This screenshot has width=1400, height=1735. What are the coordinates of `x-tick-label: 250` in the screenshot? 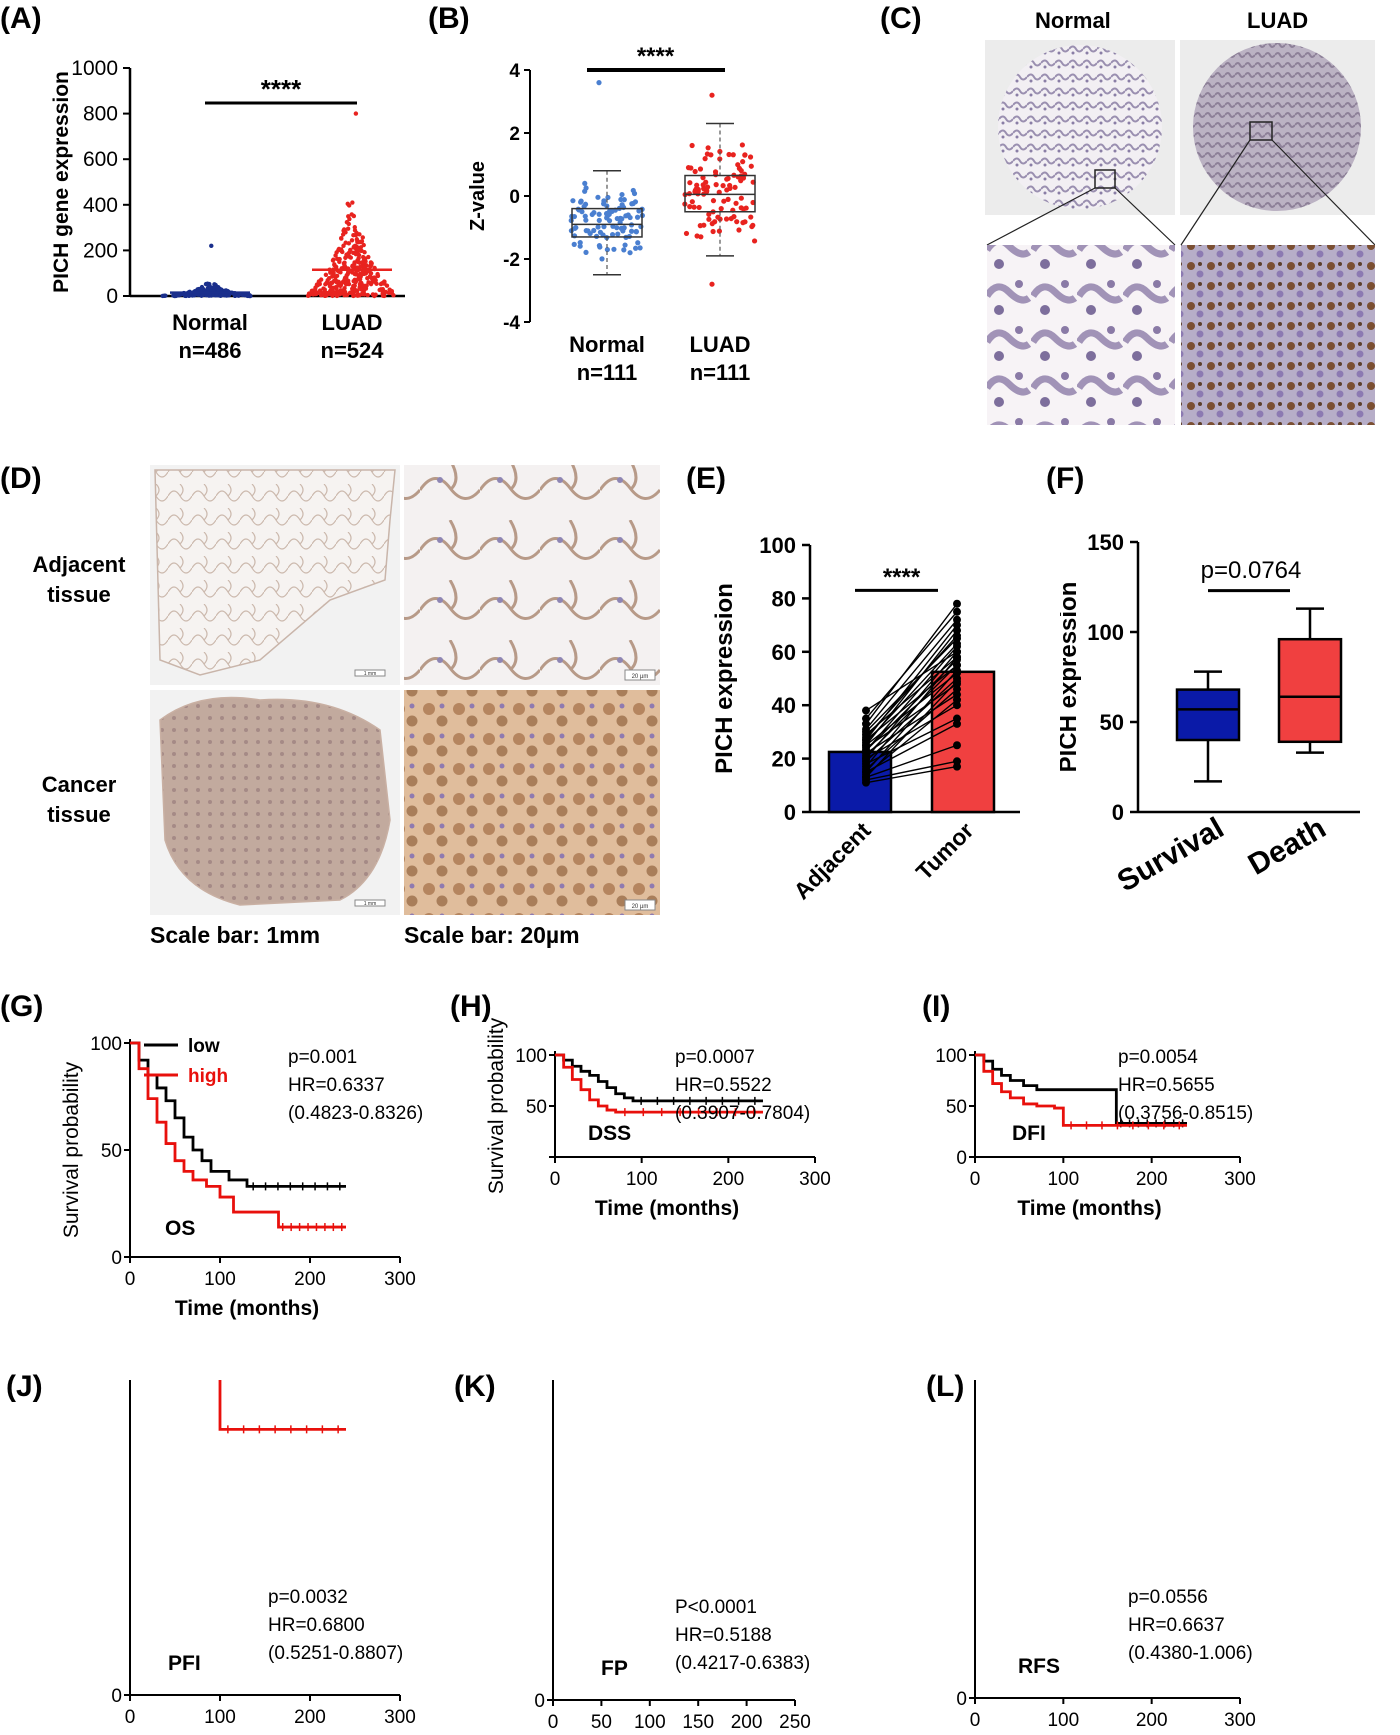 It's located at (795, 1722).